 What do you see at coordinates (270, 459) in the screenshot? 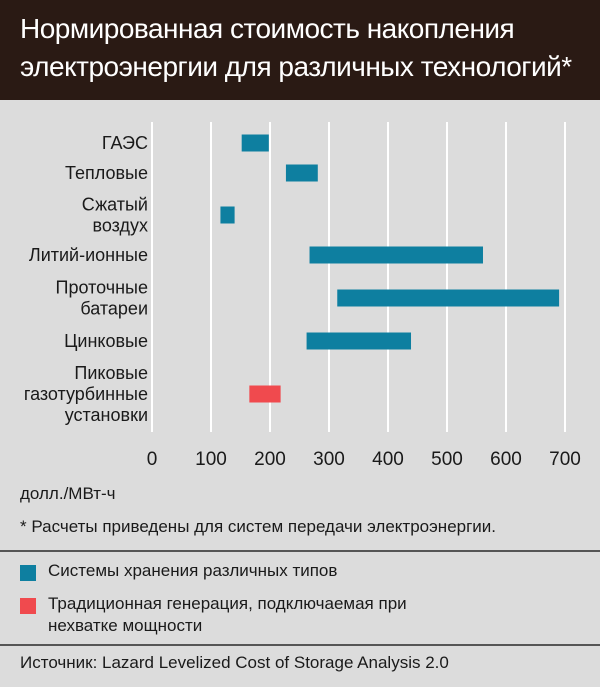
I see `tick-label-2: 200` at bounding box center [270, 459].